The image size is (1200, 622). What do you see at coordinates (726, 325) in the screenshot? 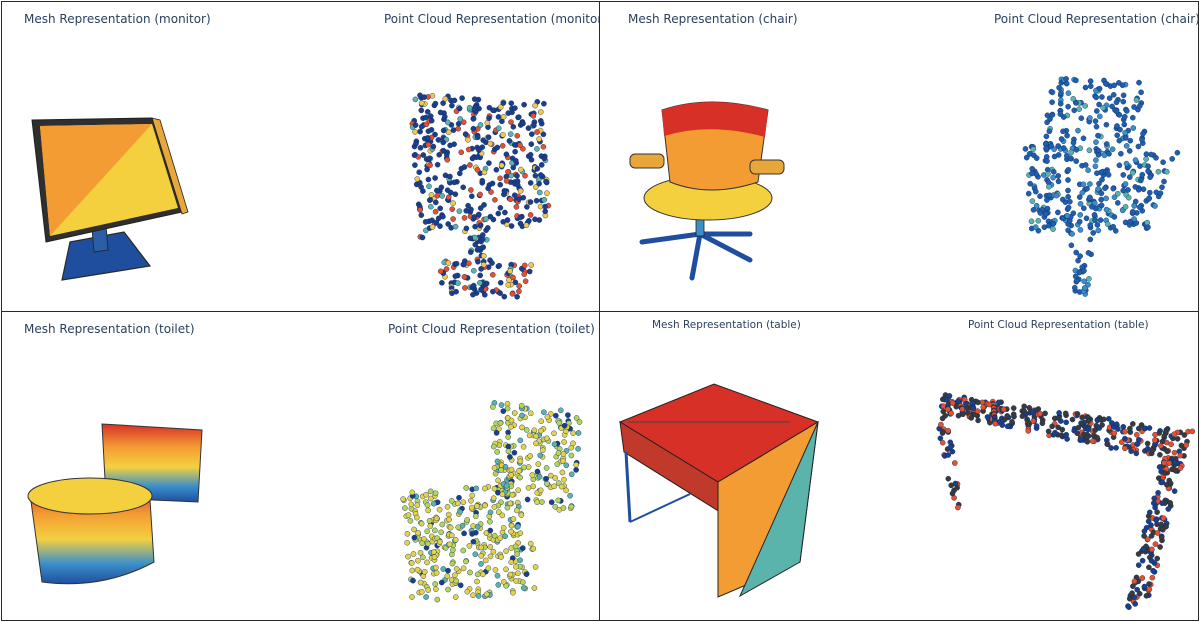
I see `mesh-title: Mesh Representation (table)` at bounding box center [726, 325].